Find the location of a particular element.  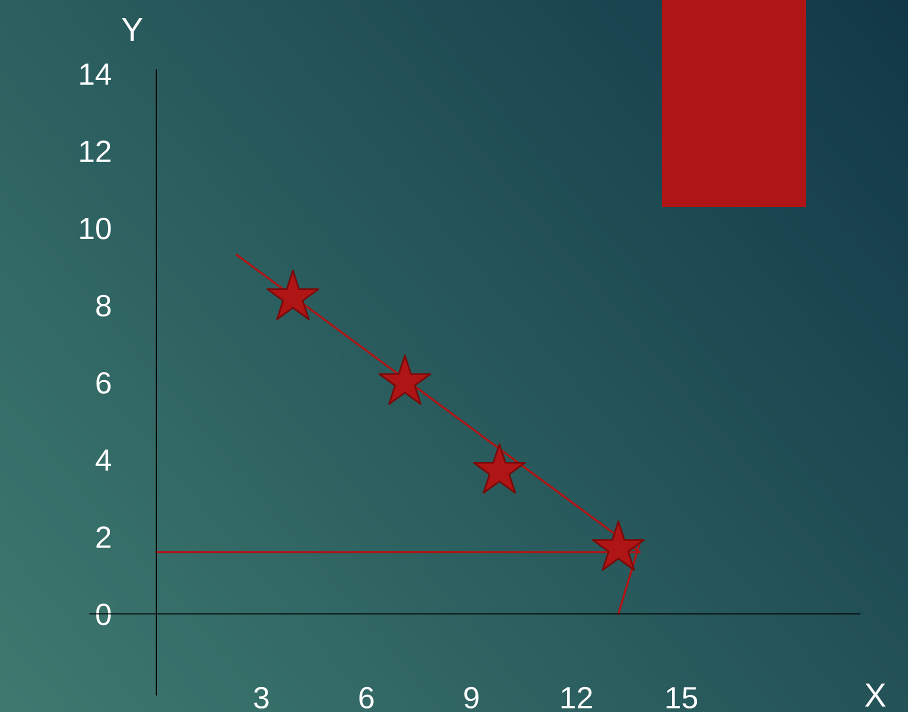

x-axis-title: X is located at coordinates (875, 695).